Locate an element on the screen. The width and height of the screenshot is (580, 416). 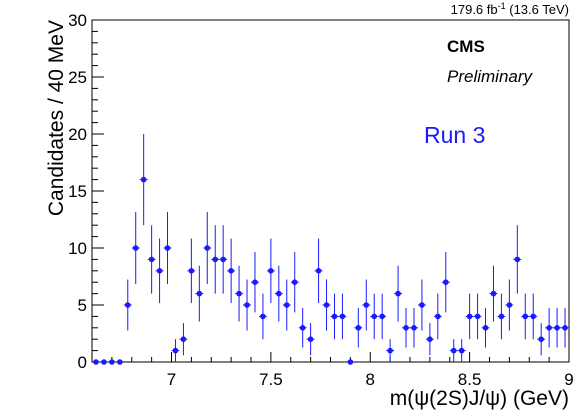
x-tick-label: 7 is located at coordinates (171, 379).